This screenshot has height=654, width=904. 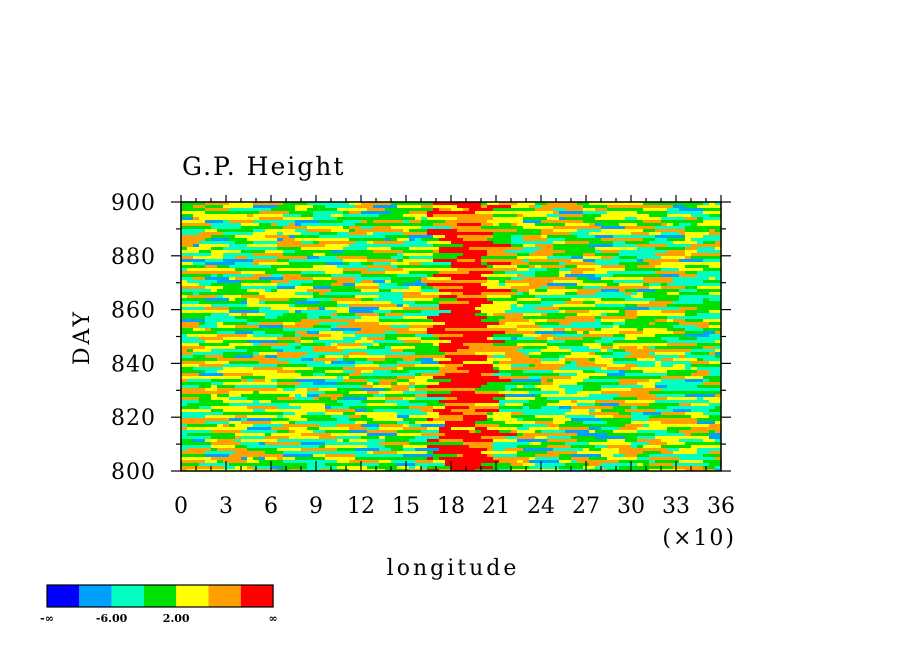 I want to click on colorbar-swatch, so click(x=224, y=596).